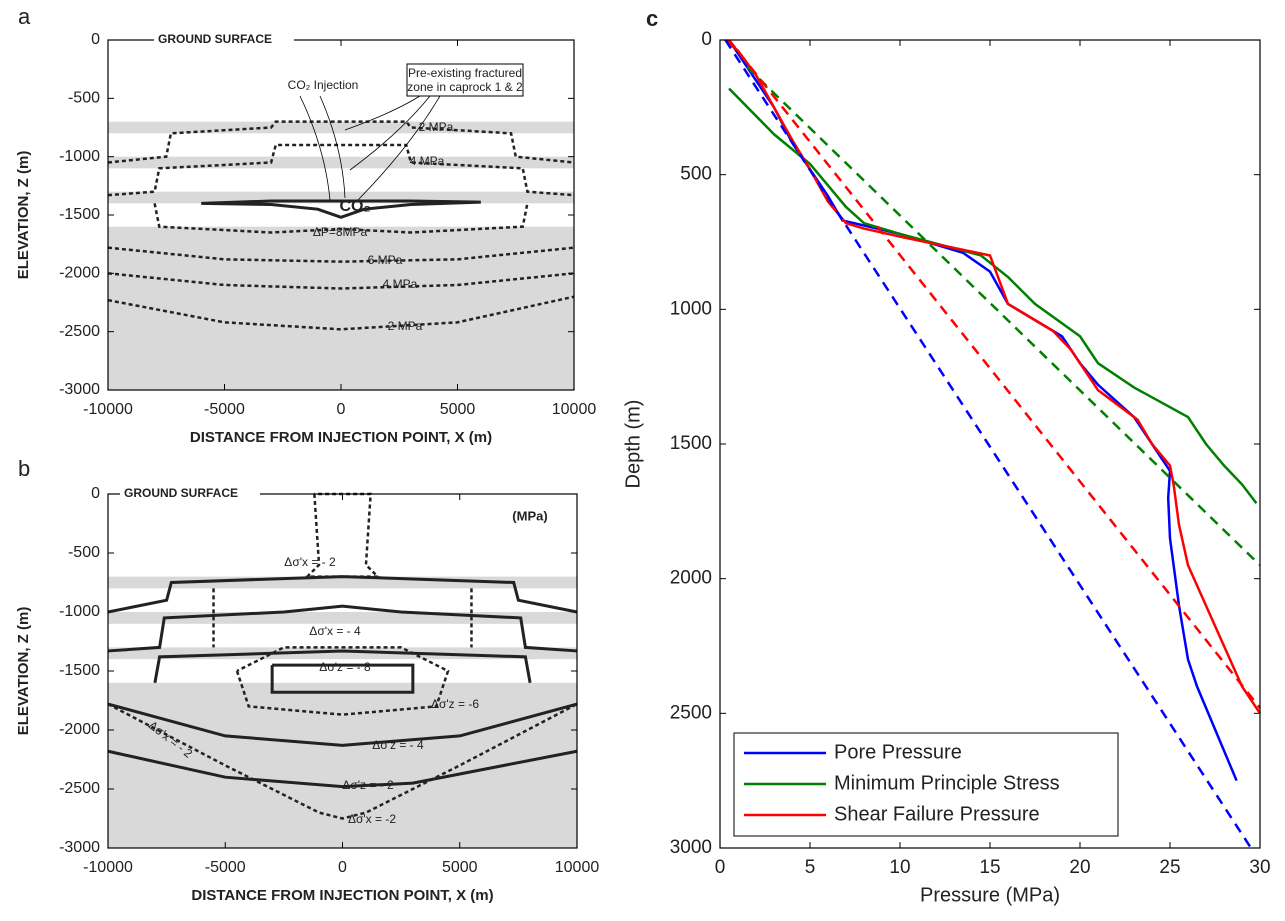 Image resolution: width=1285 pixels, height=921 pixels. I want to click on x-axis-label: Pressure (MPa), so click(990, 895).